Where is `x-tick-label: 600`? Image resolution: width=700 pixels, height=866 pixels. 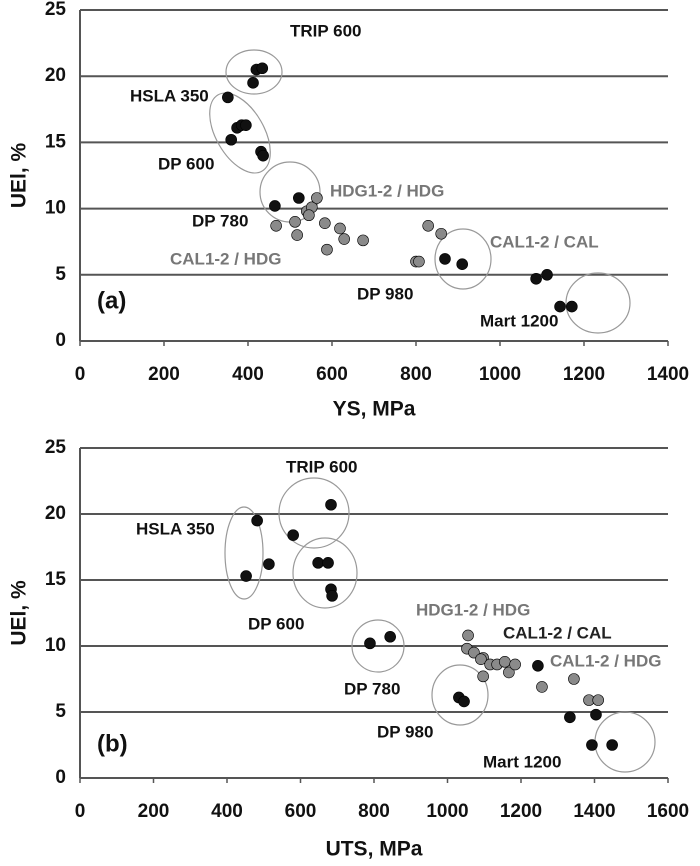
x-tick-label: 600 is located at coordinates (301, 811).